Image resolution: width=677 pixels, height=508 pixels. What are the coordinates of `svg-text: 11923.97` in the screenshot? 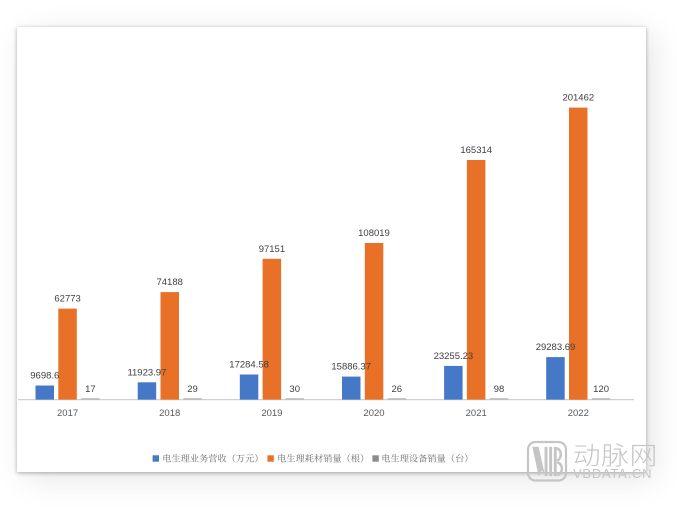 It's located at (146, 372).